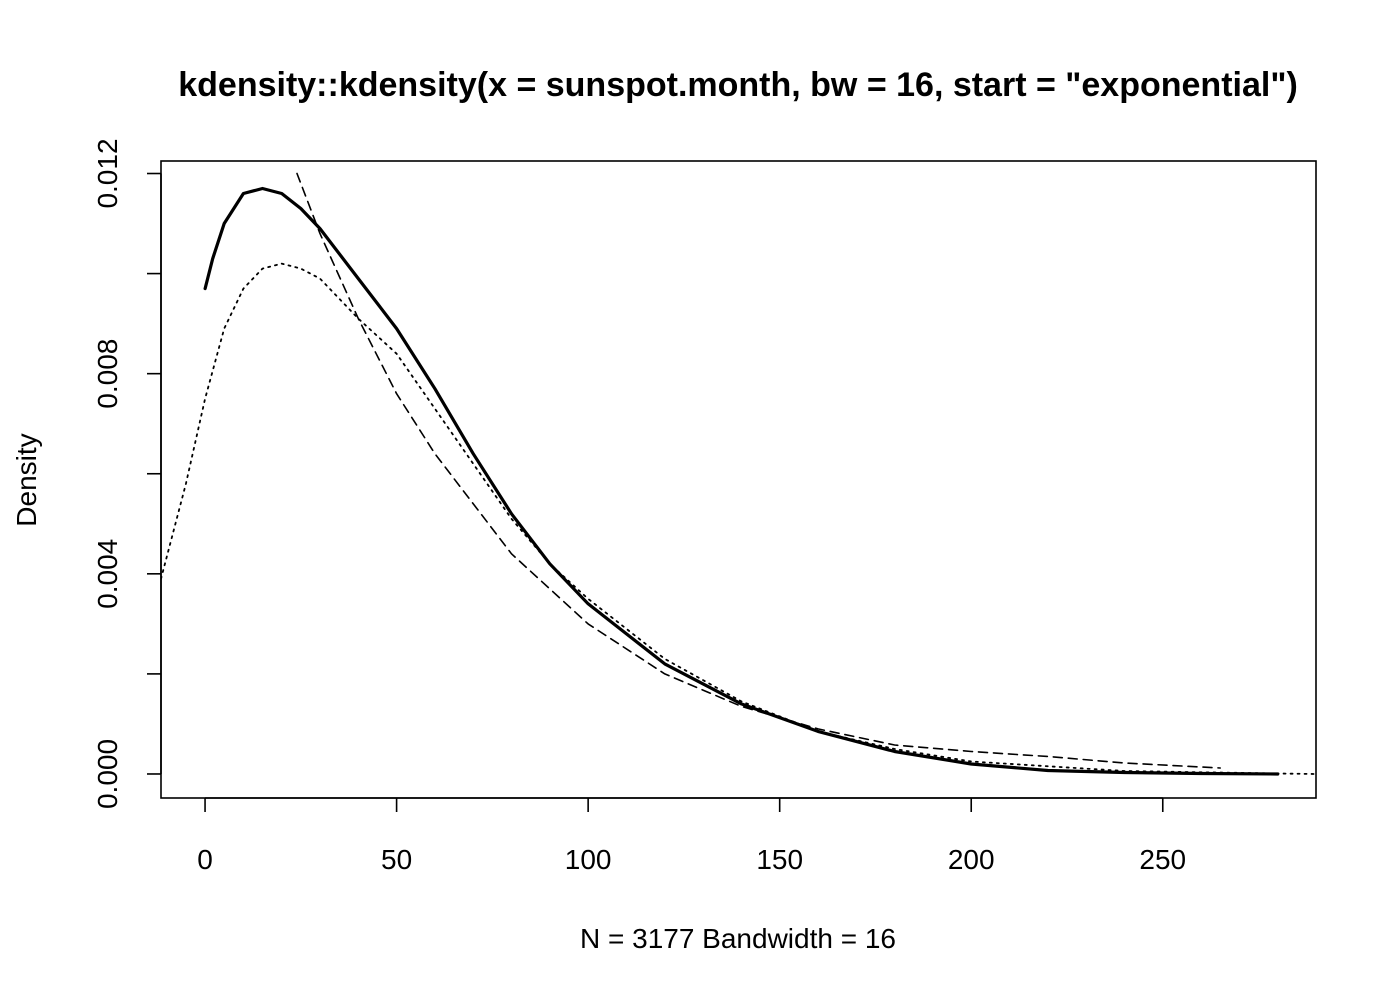 The height and width of the screenshot is (1000, 1400). Describe the element at coordinates (971, 859) in the screenshot. I see `x-tick-label: 200` at that location.